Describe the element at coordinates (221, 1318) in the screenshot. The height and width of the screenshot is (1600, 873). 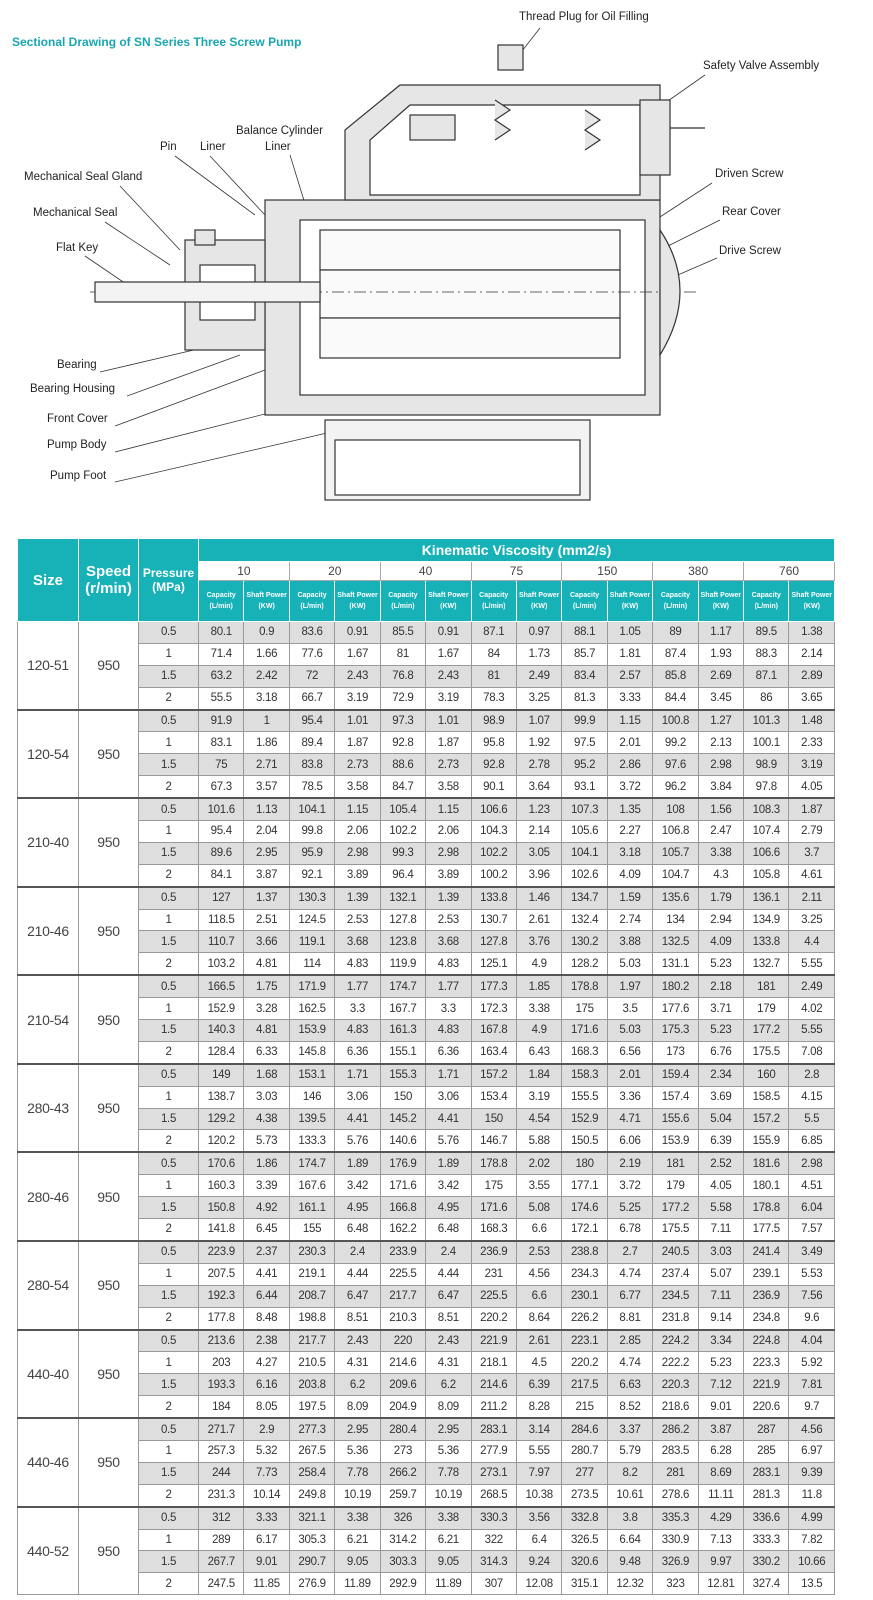
I see `capacity-cell: 177.8` at that location.